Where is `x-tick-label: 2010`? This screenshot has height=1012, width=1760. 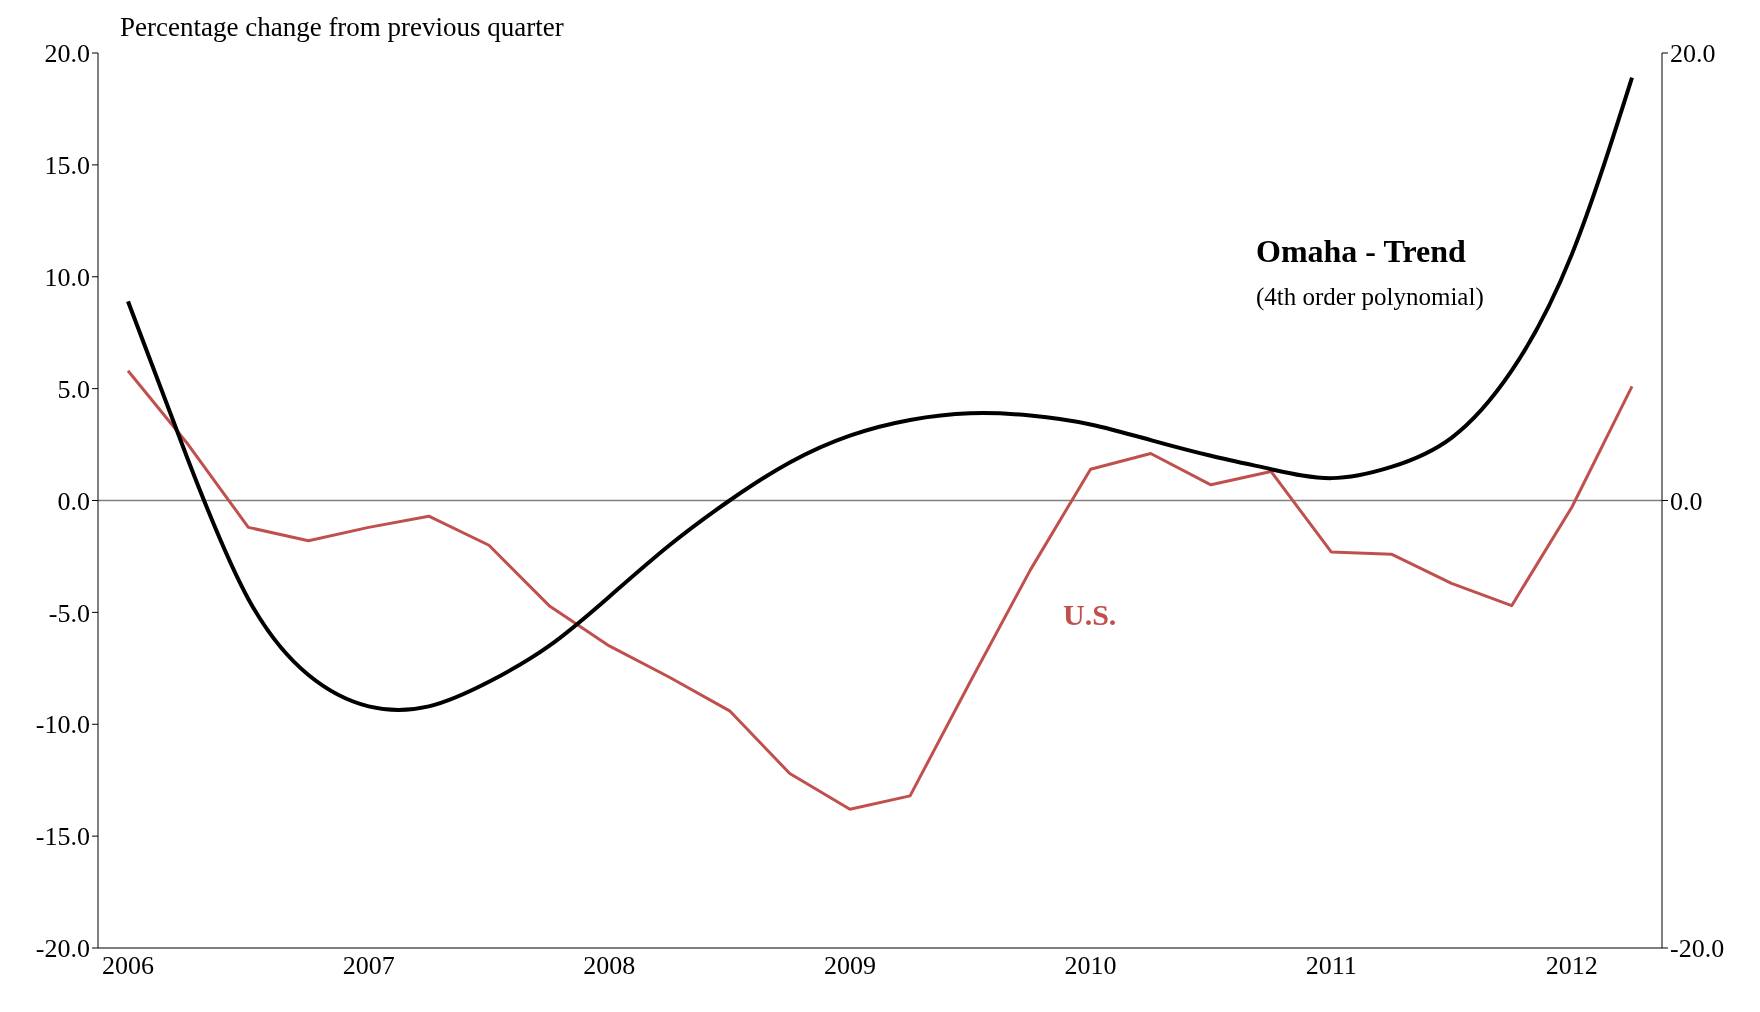 x-tick-label: 2010 is located at coordinates (1090, 966).